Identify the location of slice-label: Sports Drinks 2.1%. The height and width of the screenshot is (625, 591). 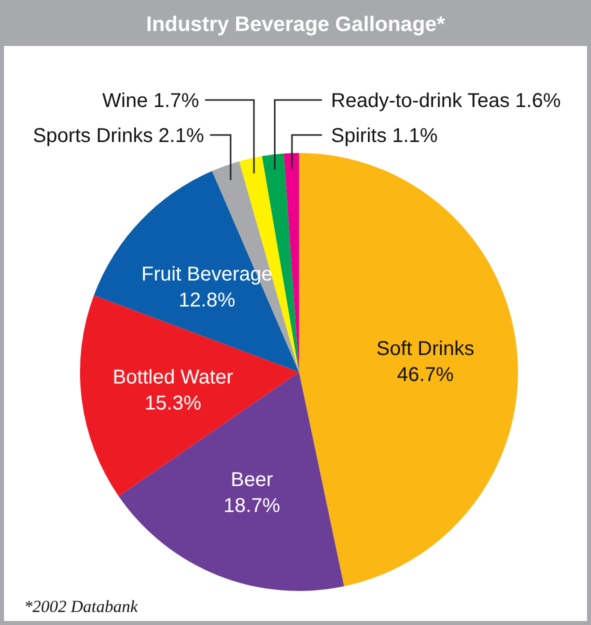
(118, 136).